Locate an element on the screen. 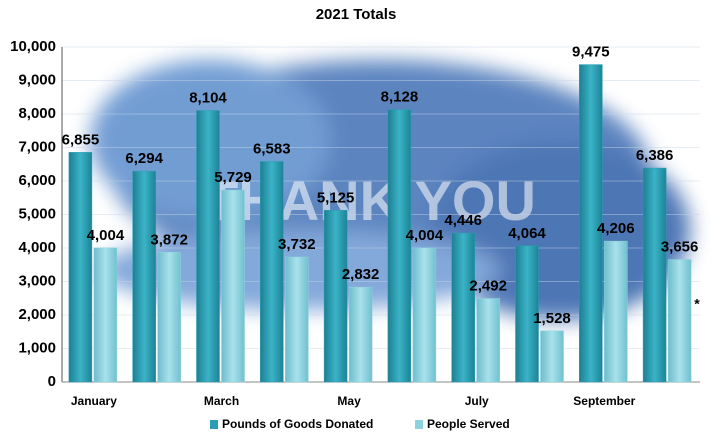 Image resolution: width=712 pixels, height=447 pixels. value-label: 2,832 is located at coordinates (361, 274).